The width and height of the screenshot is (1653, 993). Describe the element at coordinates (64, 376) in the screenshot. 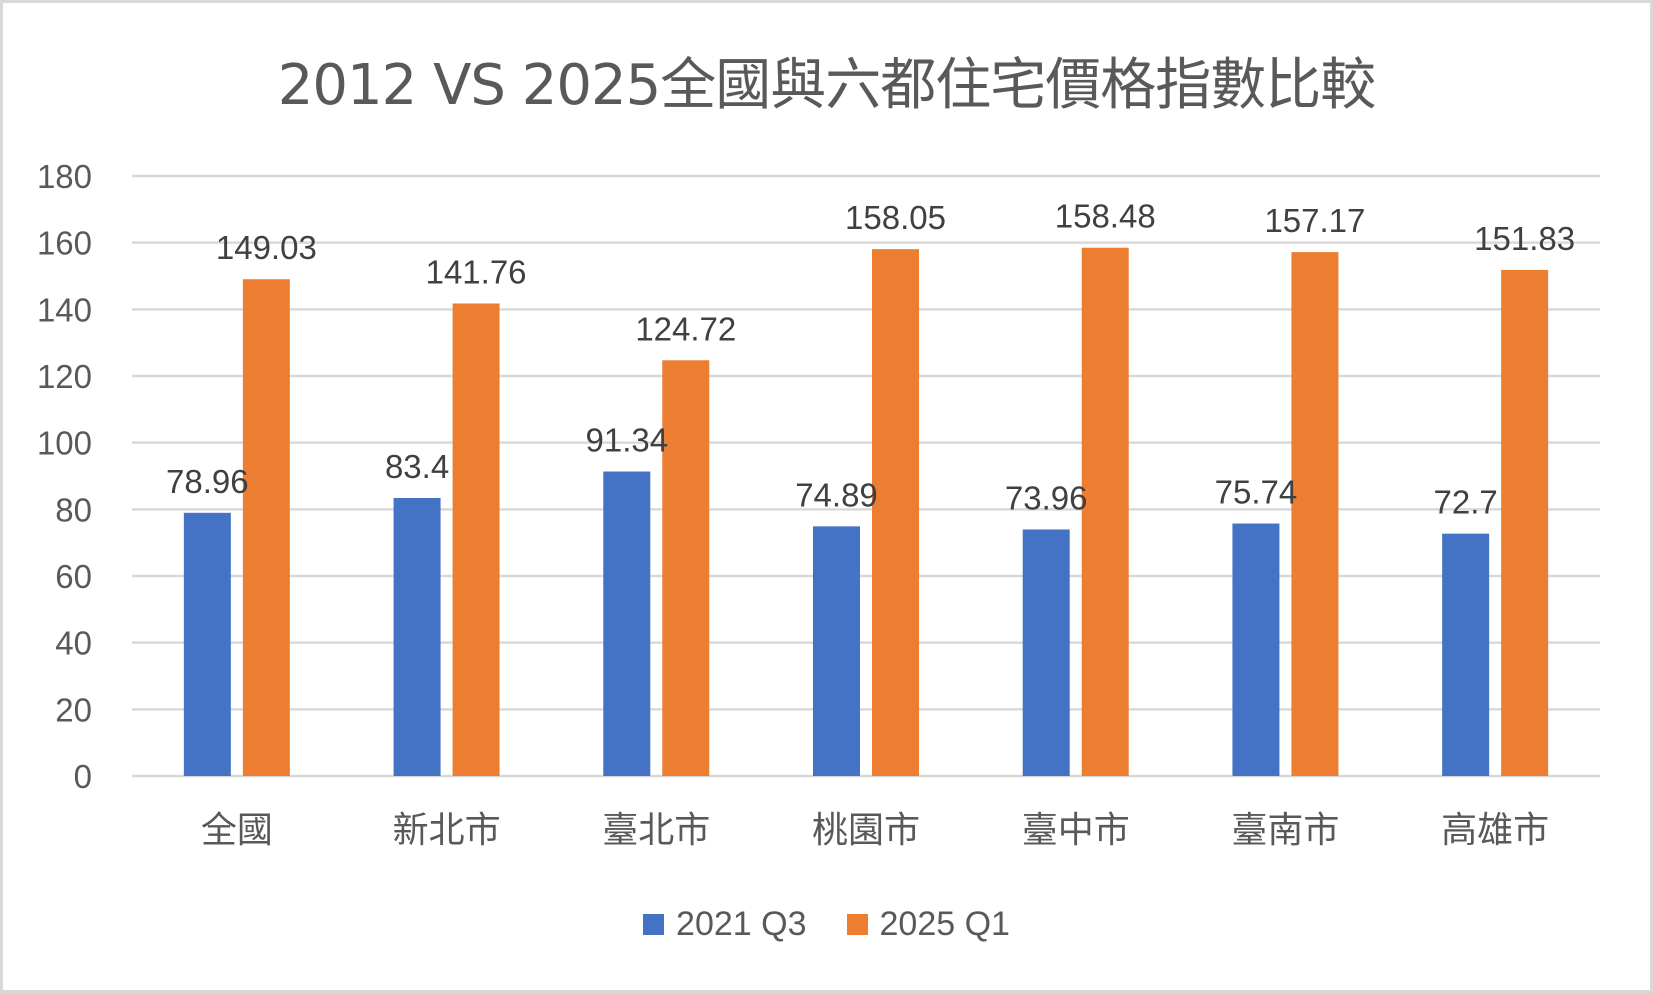

I see `y-tick-label: 120` at that location.